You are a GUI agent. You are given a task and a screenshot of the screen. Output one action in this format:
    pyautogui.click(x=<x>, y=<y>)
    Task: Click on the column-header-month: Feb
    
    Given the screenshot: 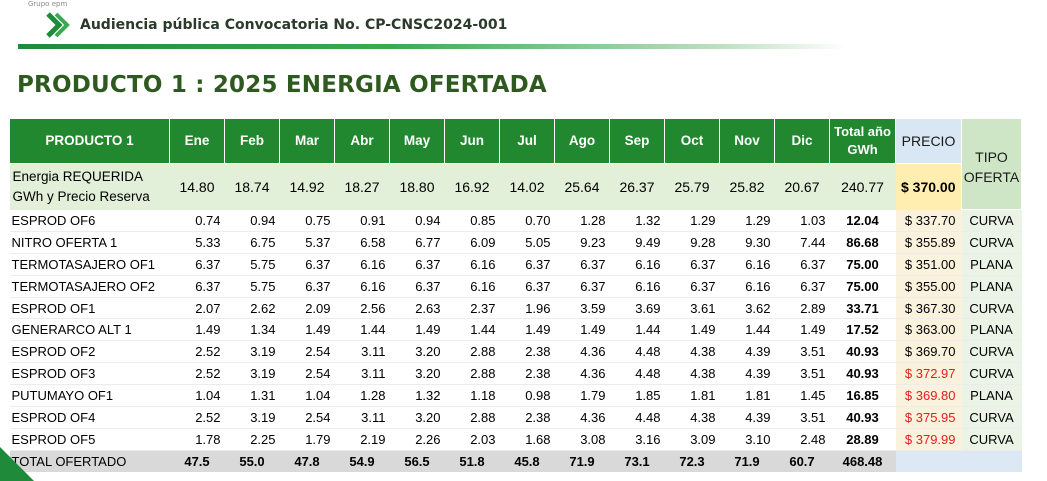 What is the action you would take?
    pyautogui.click(x=252, y=141)
    